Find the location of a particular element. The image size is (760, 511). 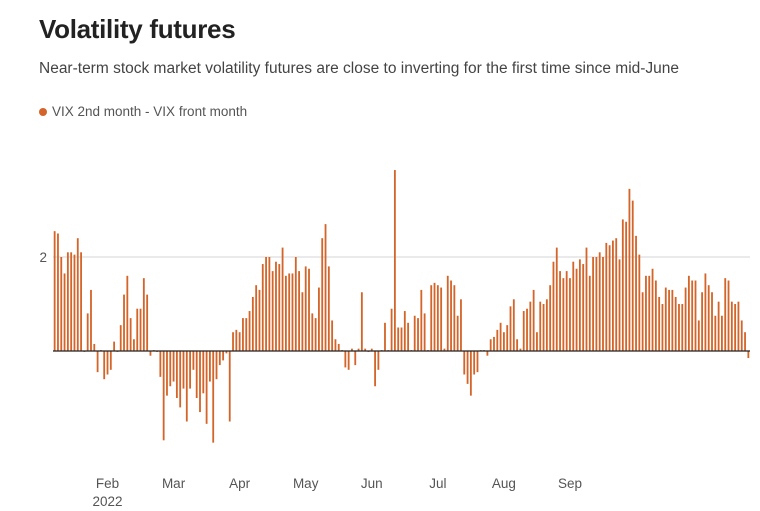

x-tick-label: Sep is located at coordinates (570, 483).